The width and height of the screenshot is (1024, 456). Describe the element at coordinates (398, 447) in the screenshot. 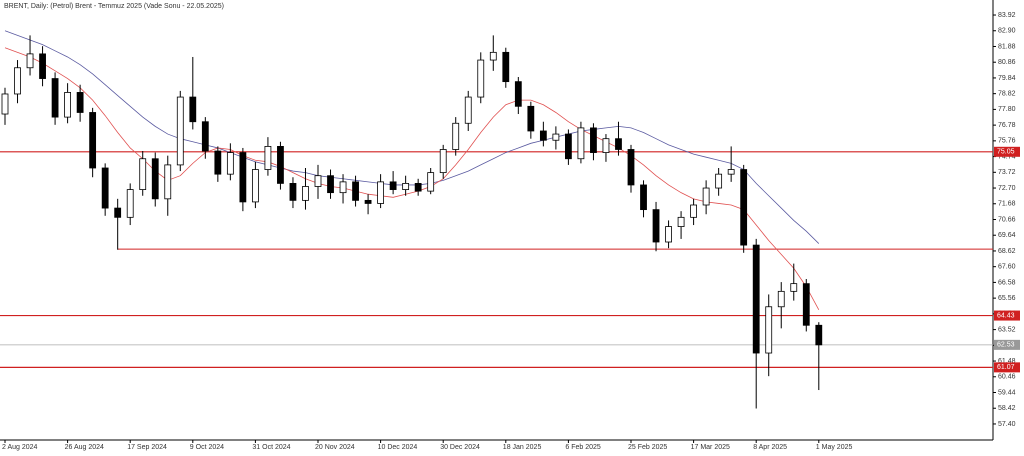

I see `x-tick-label: 10 Dec 2024` at that location.